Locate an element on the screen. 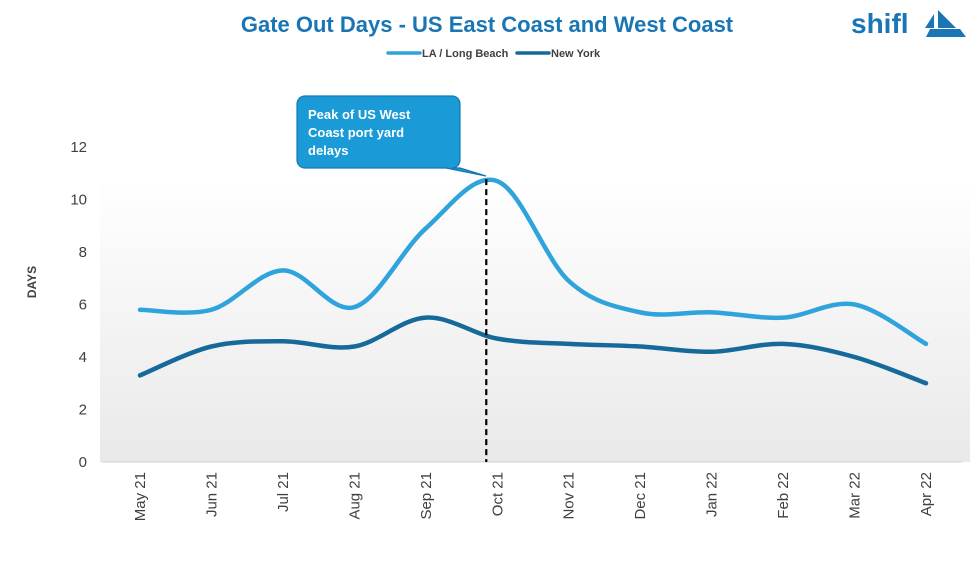  x-tick-label: Dec 21 is located at coordinates (640, 496).